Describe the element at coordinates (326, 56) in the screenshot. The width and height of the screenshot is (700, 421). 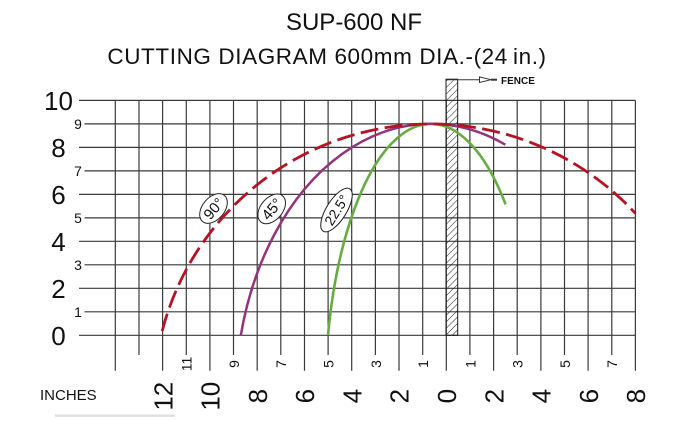
I see `svg-text:CUTTING DIAGRAM 600mm DIA.-(24: CUTTING DIAGRAM 600mm DIA.-(24 in.)` at that location.